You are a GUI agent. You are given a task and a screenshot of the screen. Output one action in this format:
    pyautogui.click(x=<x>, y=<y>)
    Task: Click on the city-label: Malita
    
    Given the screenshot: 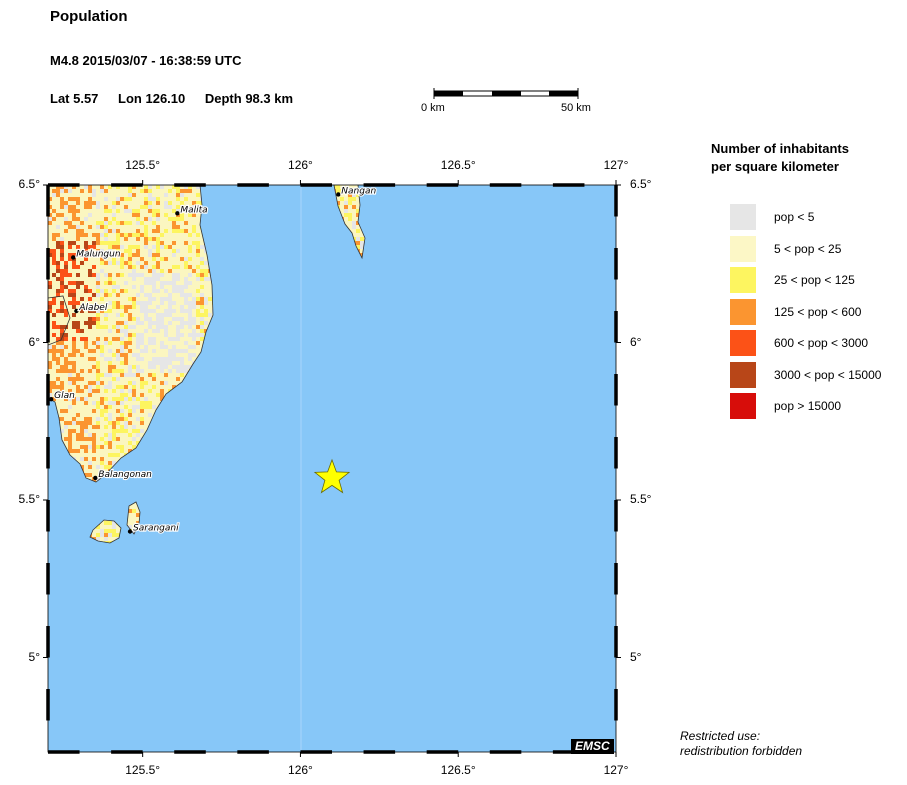 What is the action you would take?
    pyautogui.click(x=193, y=210)
    